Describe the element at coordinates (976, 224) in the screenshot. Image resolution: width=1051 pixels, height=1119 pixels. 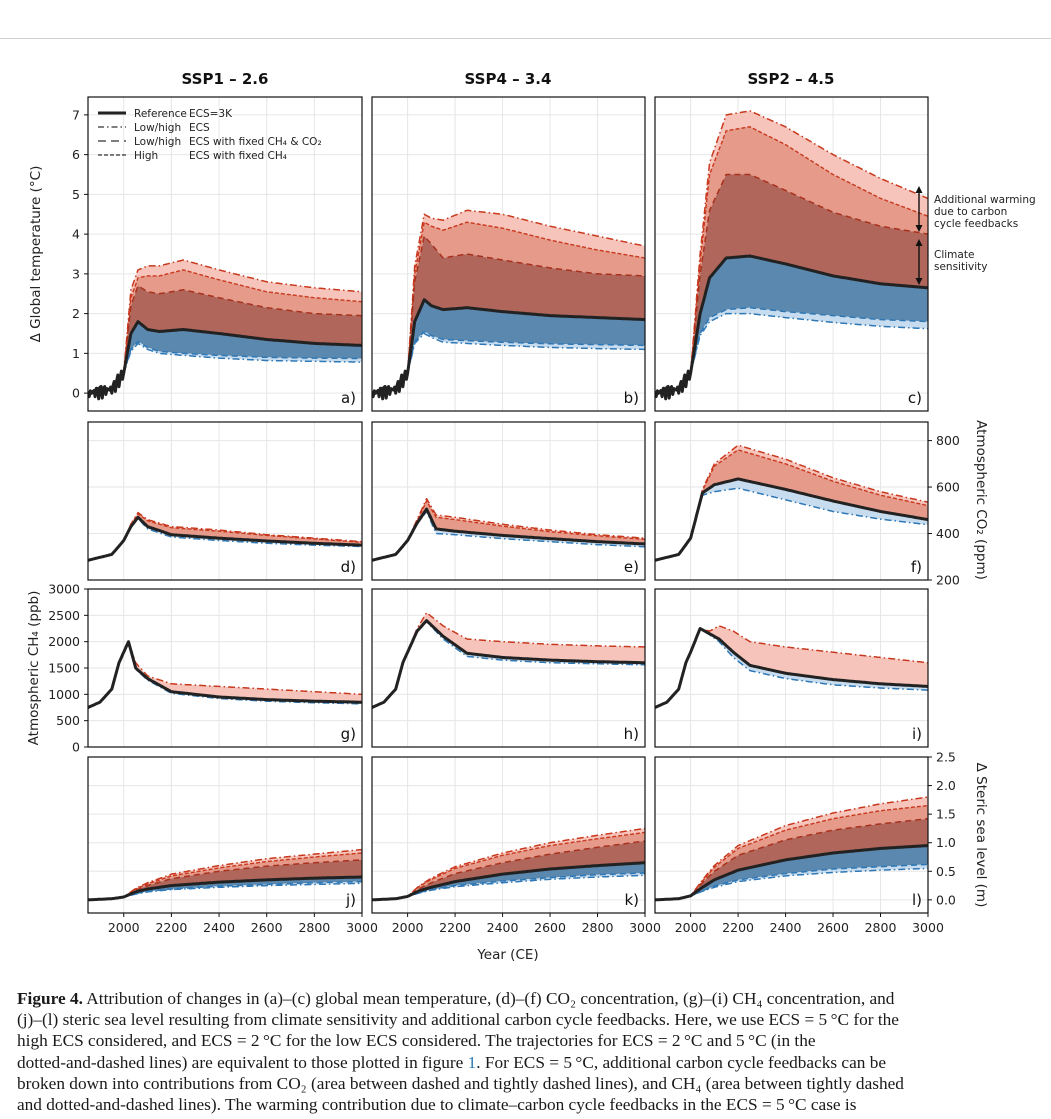
I see `annotation-carbon-line-3: cycle feedbacks` at that location.